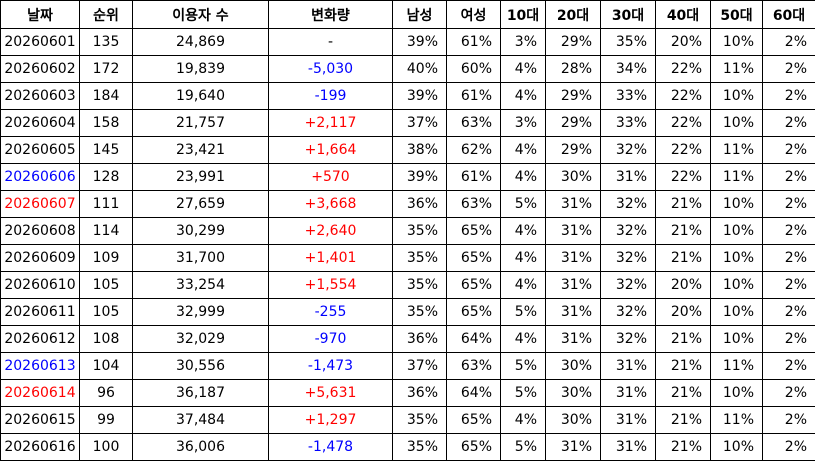 The height and width of the screenshot is (461, 815). What do you see at coordinates (106, 366) in the screenshot?
I see `table-cell: 104` at bounding box center [106, 366].